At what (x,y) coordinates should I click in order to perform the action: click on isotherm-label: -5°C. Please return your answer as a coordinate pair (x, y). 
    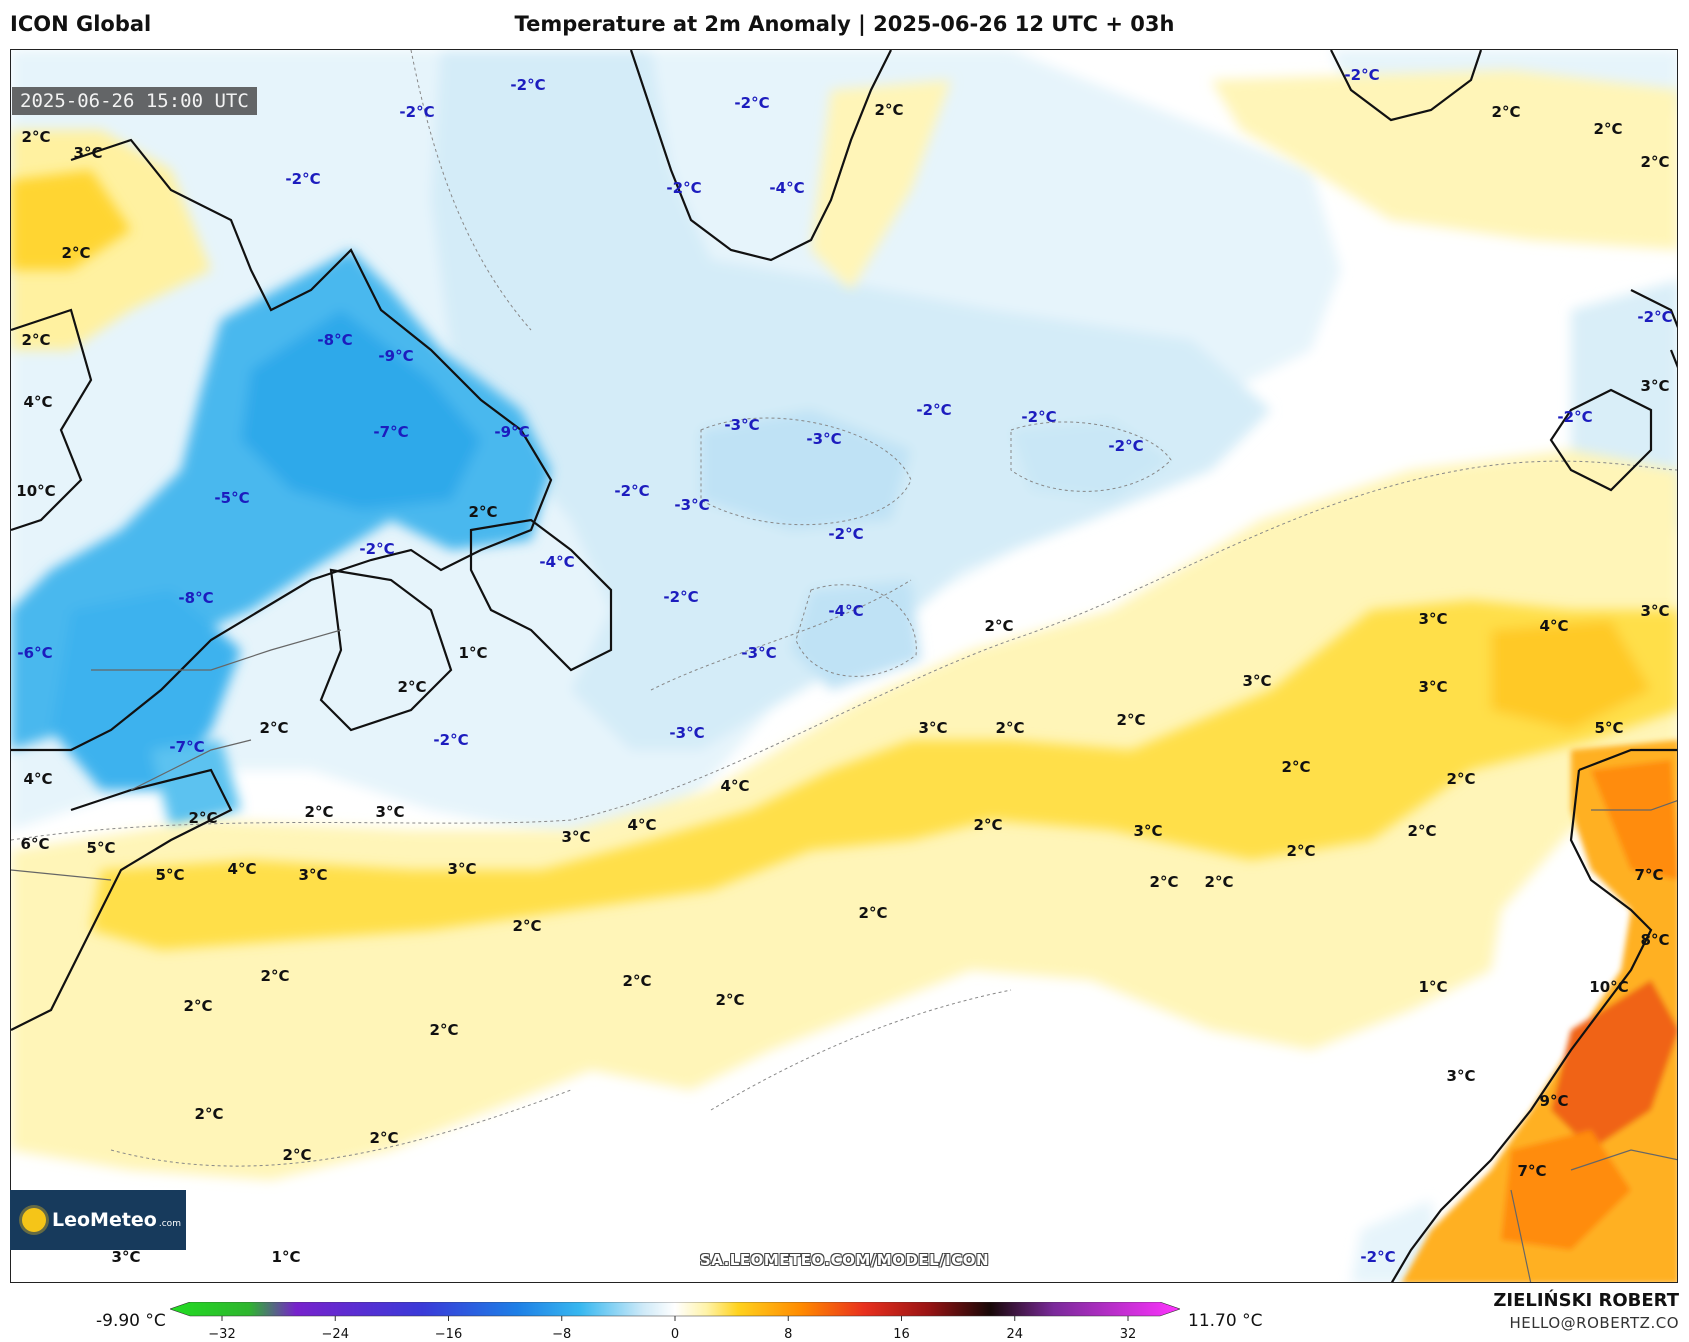
    Looking at the image, I should click on (232, 498).